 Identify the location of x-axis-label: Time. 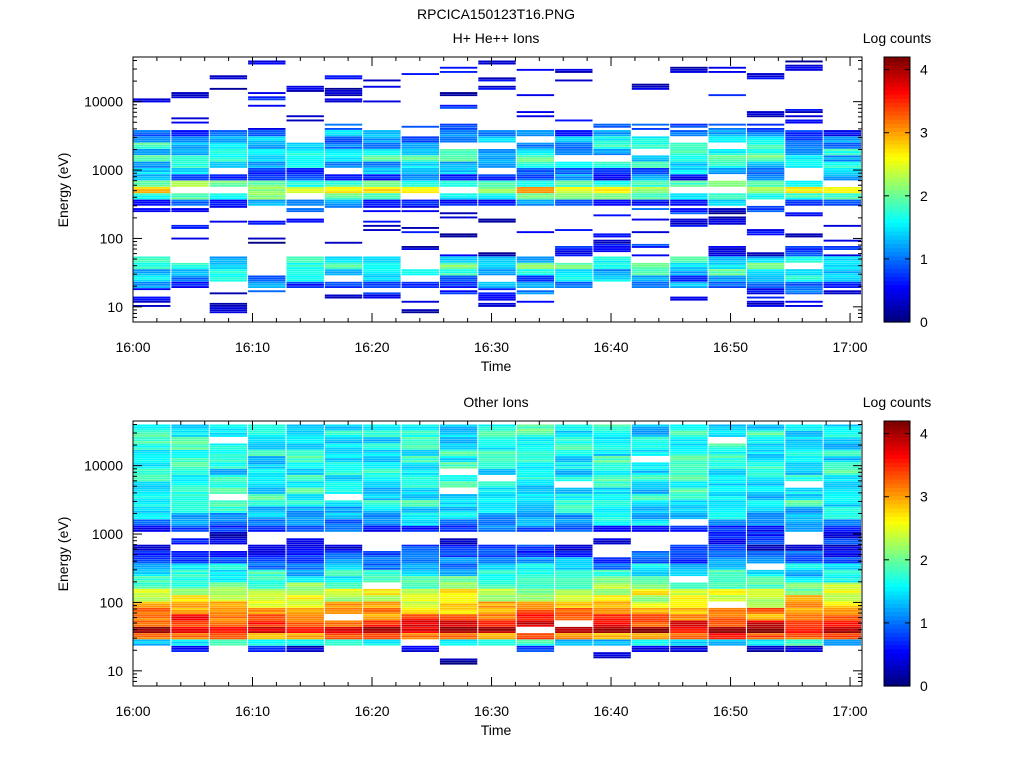
(496, 730).